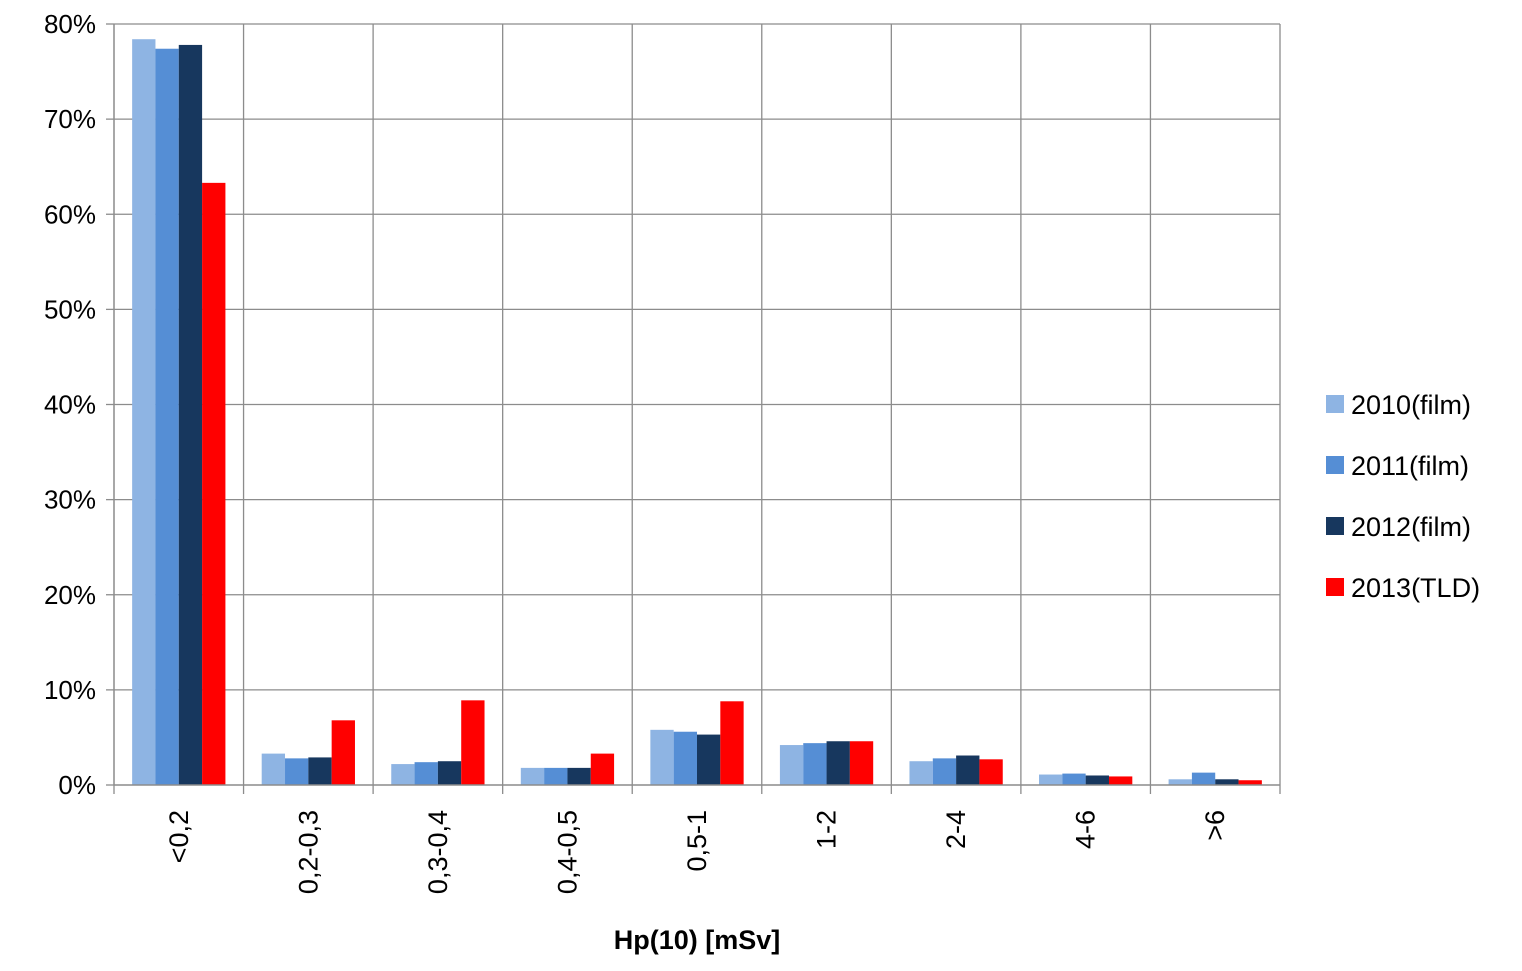 Image resolution: width=1522 pixels, height=971 pixels. What do you see at coordinates (70, 309) in the screenshot?
I see `y-tick-label: 50%` at bounding box center [70, 309].